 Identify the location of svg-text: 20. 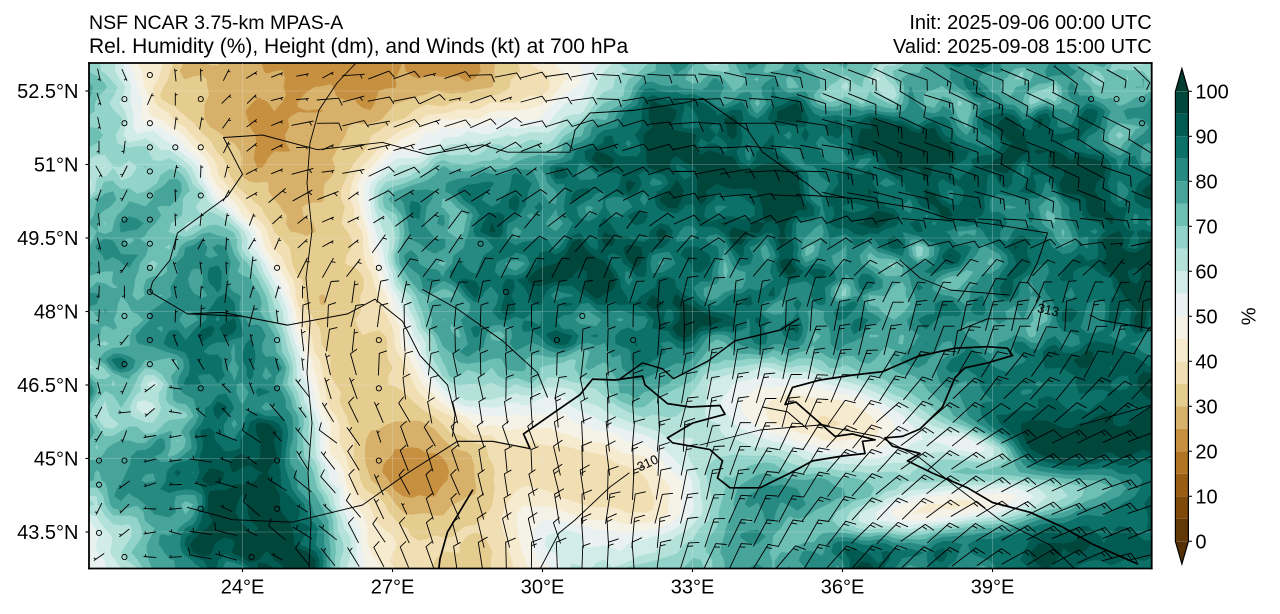
(1206, 453).